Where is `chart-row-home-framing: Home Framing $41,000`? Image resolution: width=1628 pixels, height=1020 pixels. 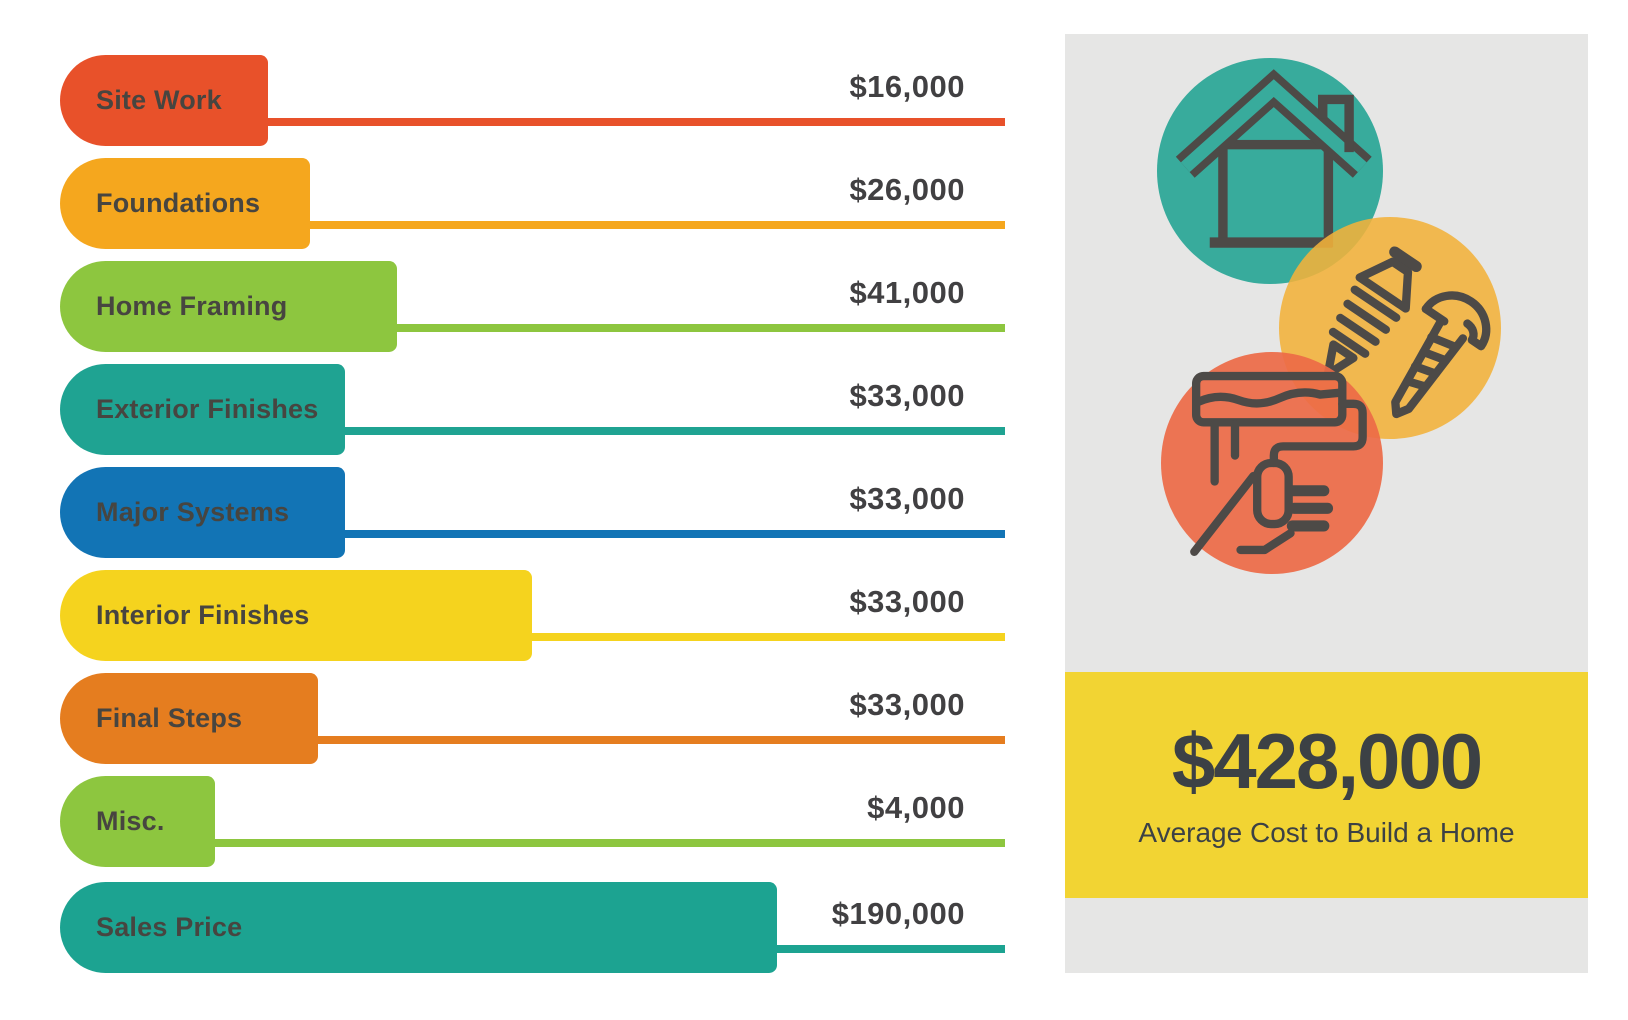
chart-row-home-framing: Home Framing $41,000 is located at coordinates (532, 306).